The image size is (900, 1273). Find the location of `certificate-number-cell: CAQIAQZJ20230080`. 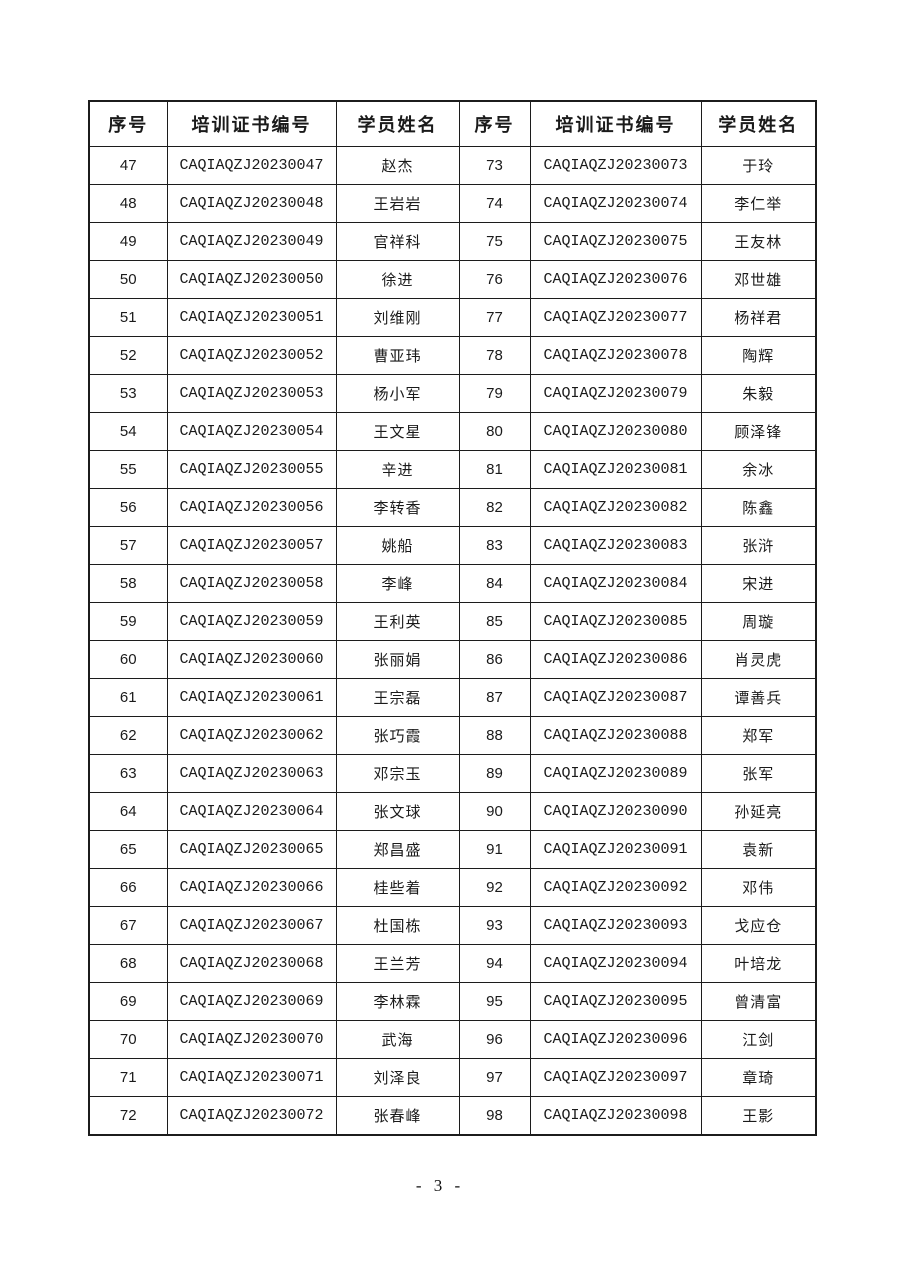

certificate-number-cell: CAQIAQZJ20230080 is located at coordinates (615, 431).